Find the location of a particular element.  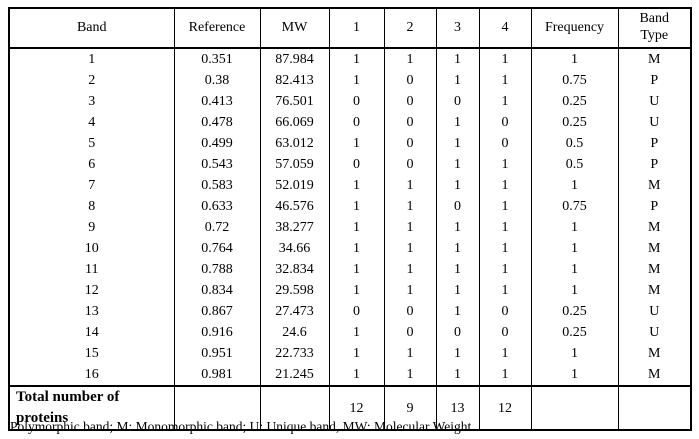

table-cell: 38.277 is located at coordinates (294, 227).